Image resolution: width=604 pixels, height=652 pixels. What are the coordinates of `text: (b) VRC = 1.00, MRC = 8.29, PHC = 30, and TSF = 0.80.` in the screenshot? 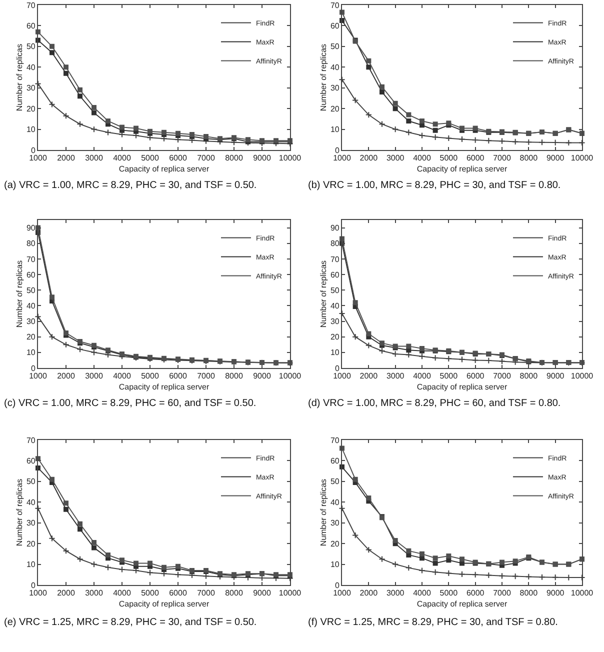 It's located at (434, 185).